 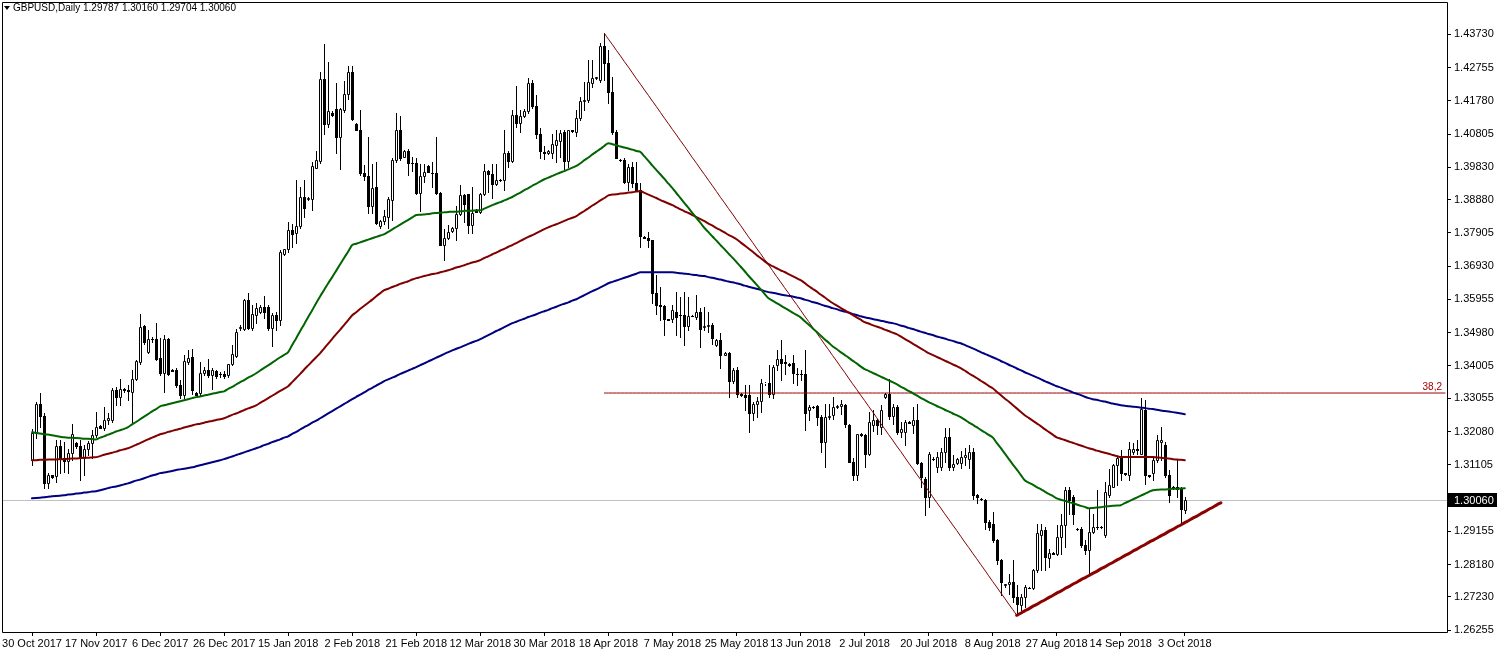 I want to click on y-tick-label: 1.39830, so click(x=1474, y=166).